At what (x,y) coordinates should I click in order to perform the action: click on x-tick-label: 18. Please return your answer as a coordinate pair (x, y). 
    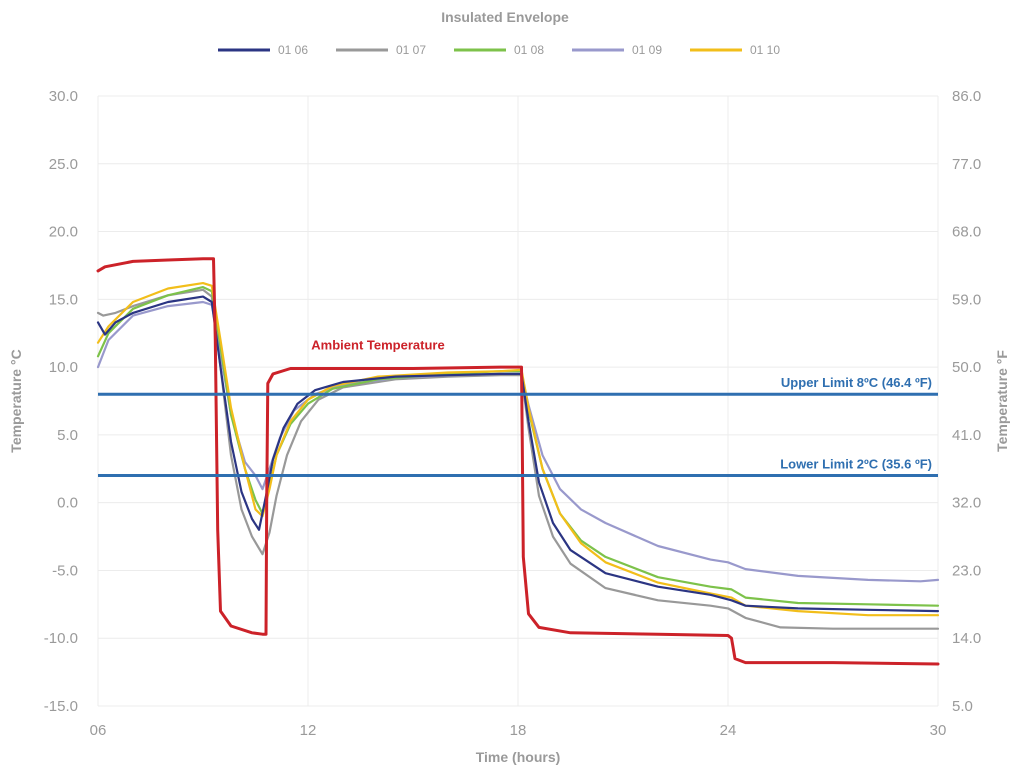
    Looking at the image, I should click on (518, 730).